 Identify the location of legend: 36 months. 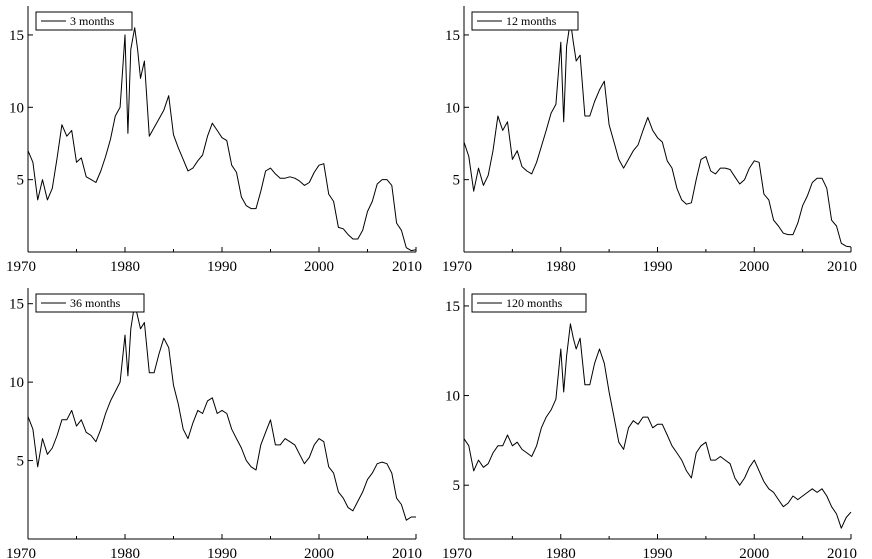
(90, 303).